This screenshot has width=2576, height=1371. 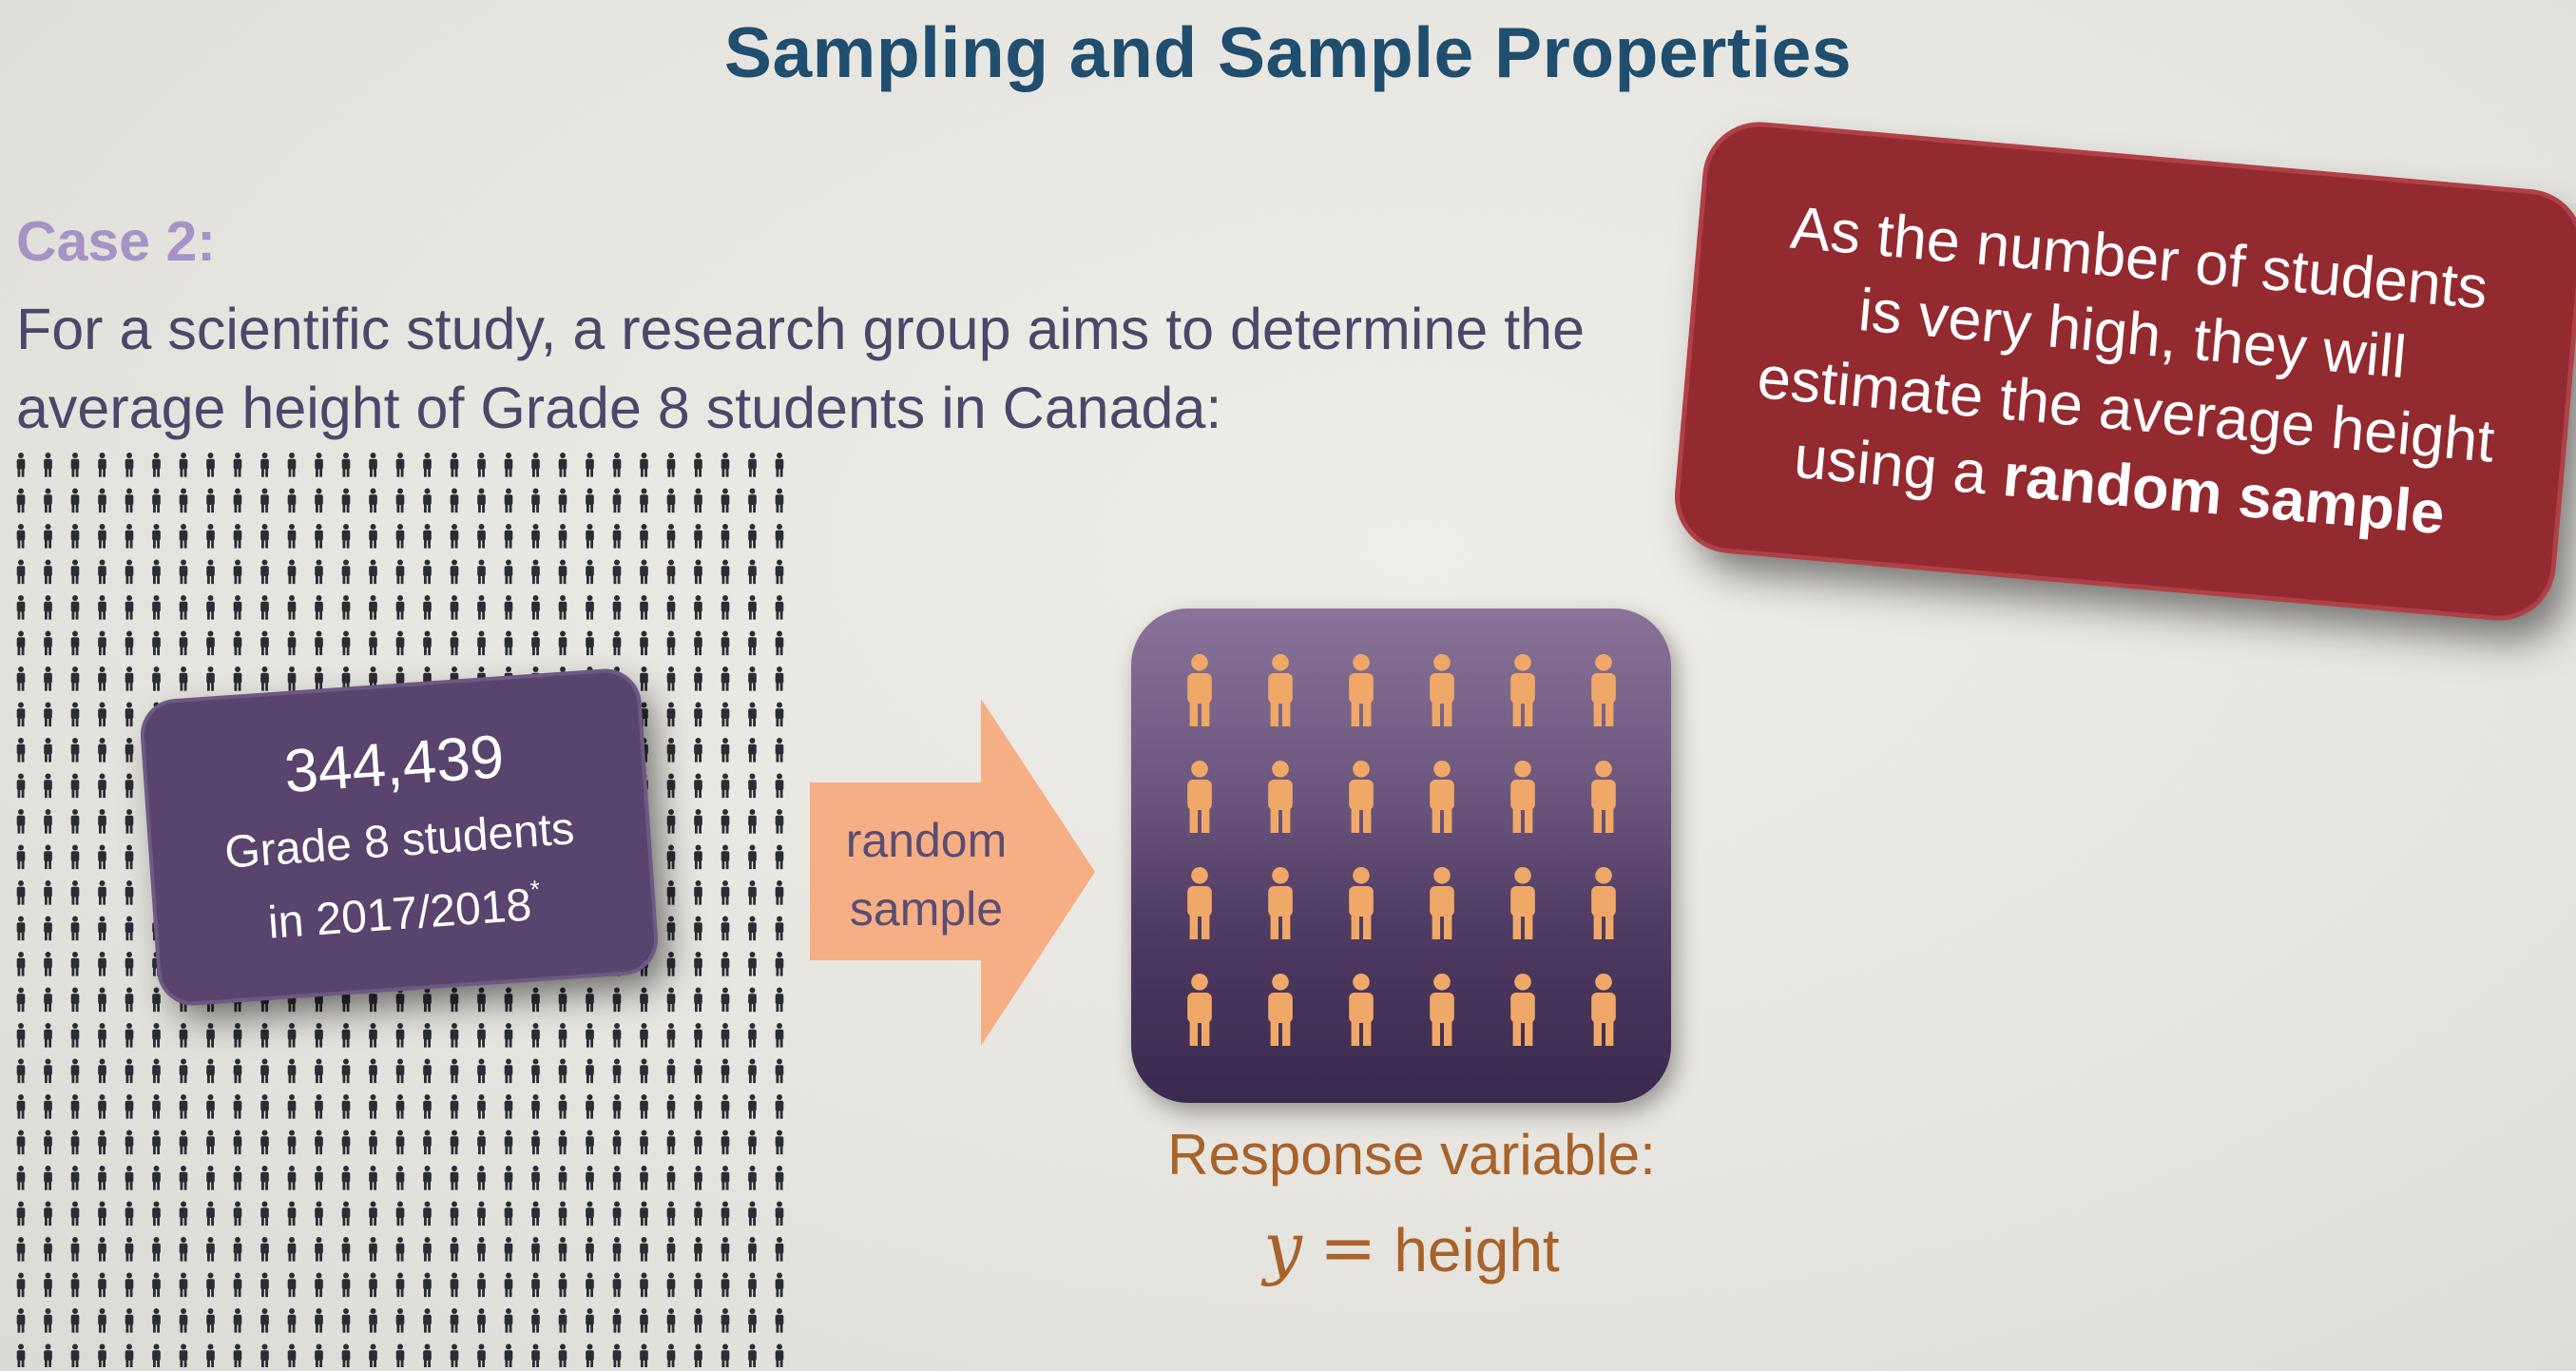 What do you see at coordinates (535, 889) in the screenshot?
I see `footnote-mark: *` at bounding box center [535, 889].